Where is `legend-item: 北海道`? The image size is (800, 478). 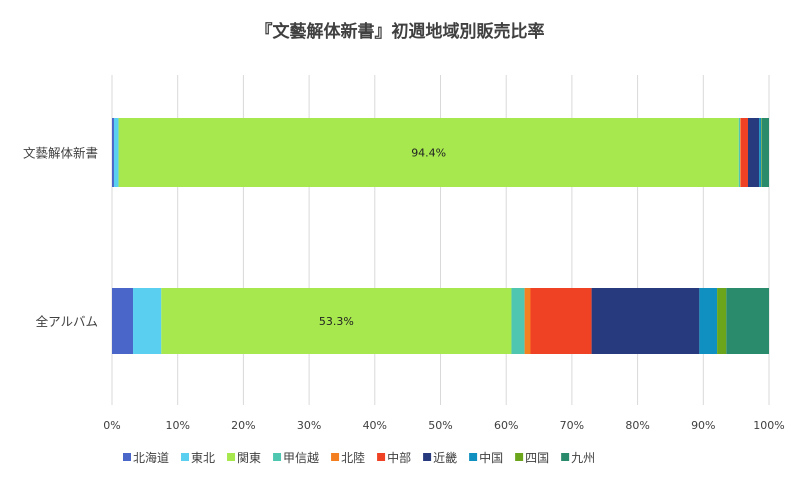 legend-item: 北海道 is located at coordinates (146, 457).